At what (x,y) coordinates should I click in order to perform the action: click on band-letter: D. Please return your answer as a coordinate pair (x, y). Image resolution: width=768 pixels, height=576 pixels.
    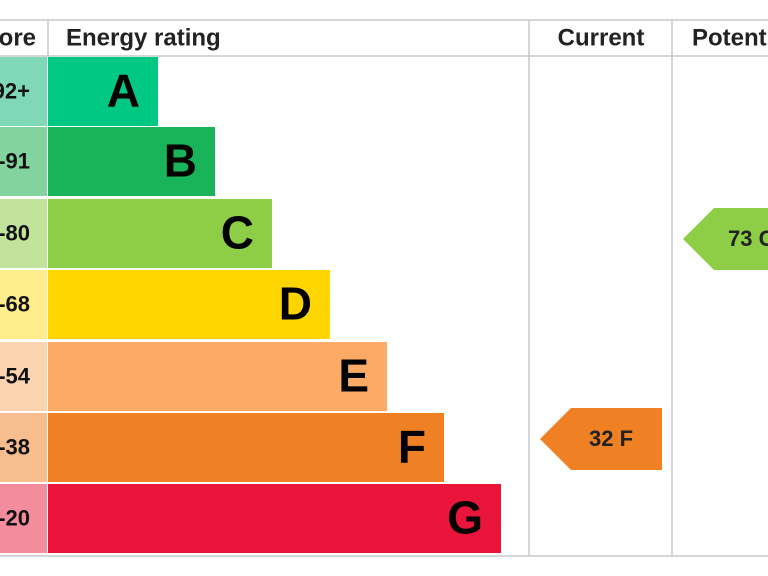
    Looking at the image, I should click on (295, 304).